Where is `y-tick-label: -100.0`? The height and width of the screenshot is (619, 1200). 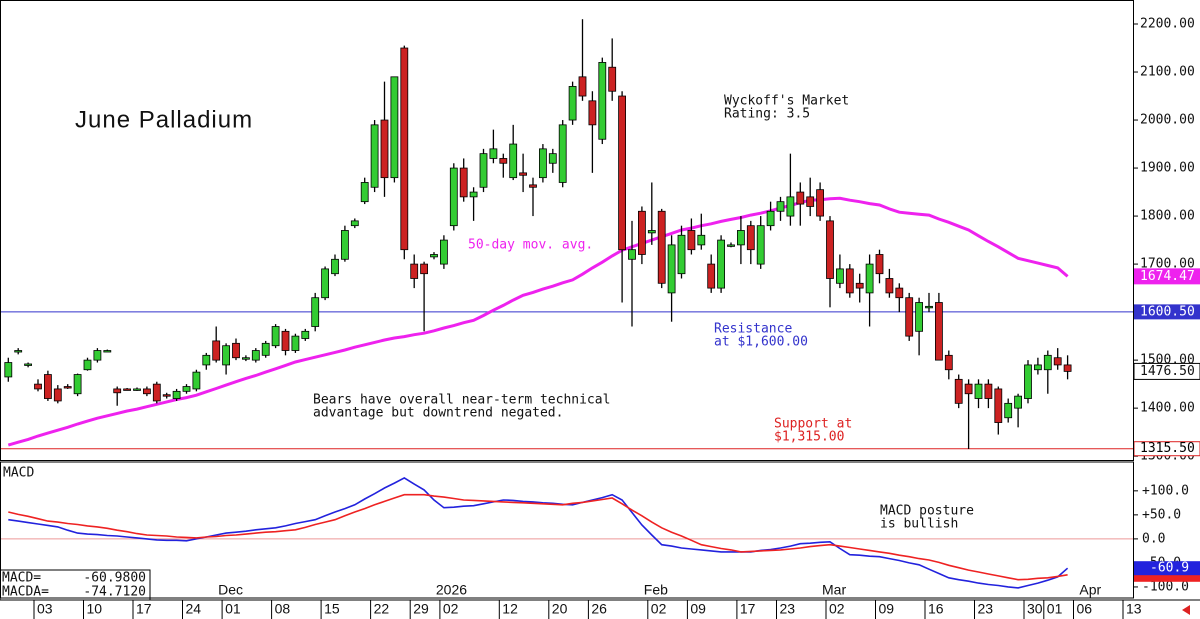 y-tick-label: -100.0 is located at coordinates (1165, 586).